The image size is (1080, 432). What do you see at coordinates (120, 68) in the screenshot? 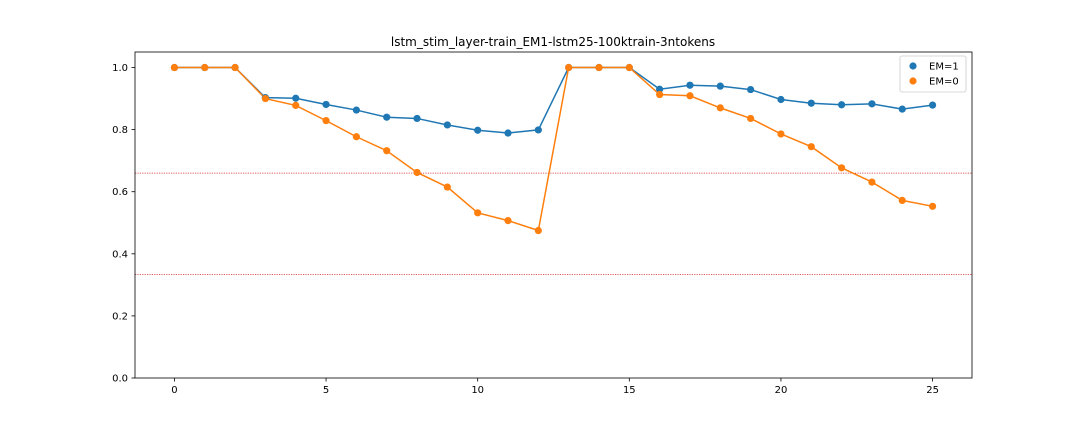
I see `y-tick-label: 1.0` at bounding box center [120, 68].